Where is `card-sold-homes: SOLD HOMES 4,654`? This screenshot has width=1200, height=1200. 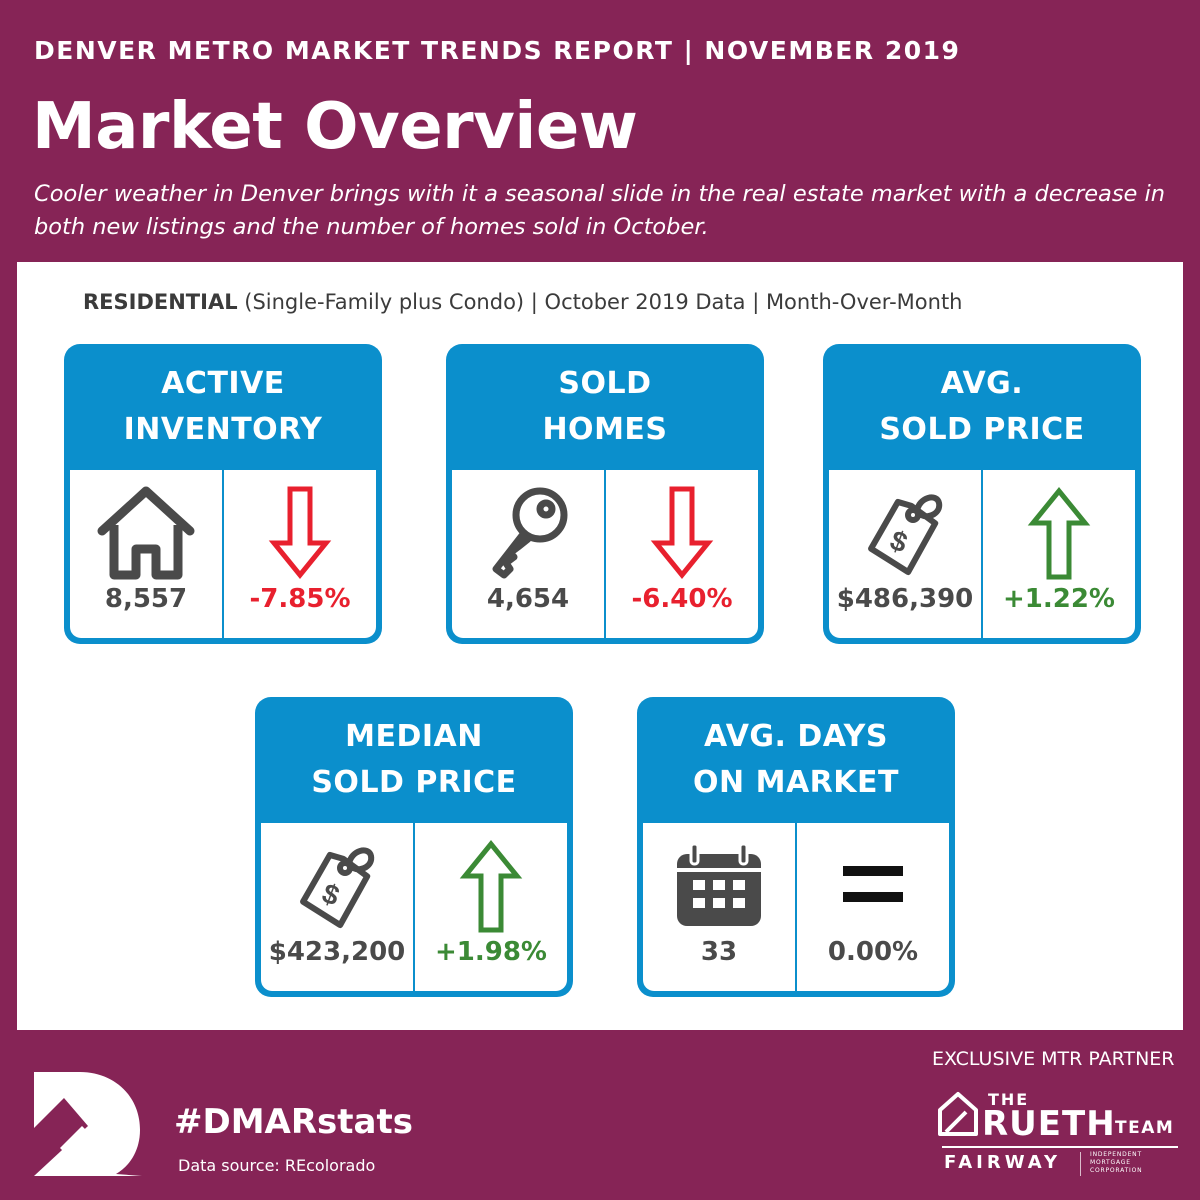 card-sold-homes: SOLD HOMES 4,654 is located at coordinates (605, 494).